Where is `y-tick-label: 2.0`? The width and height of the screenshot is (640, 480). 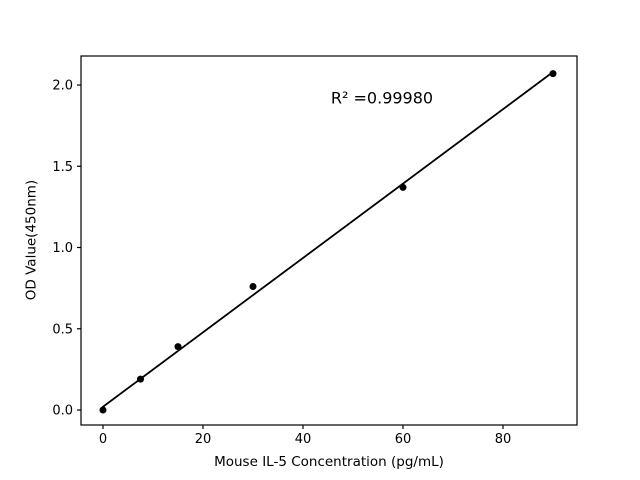
y-tick-label: 2.0 is located at coordinates (62, 86).